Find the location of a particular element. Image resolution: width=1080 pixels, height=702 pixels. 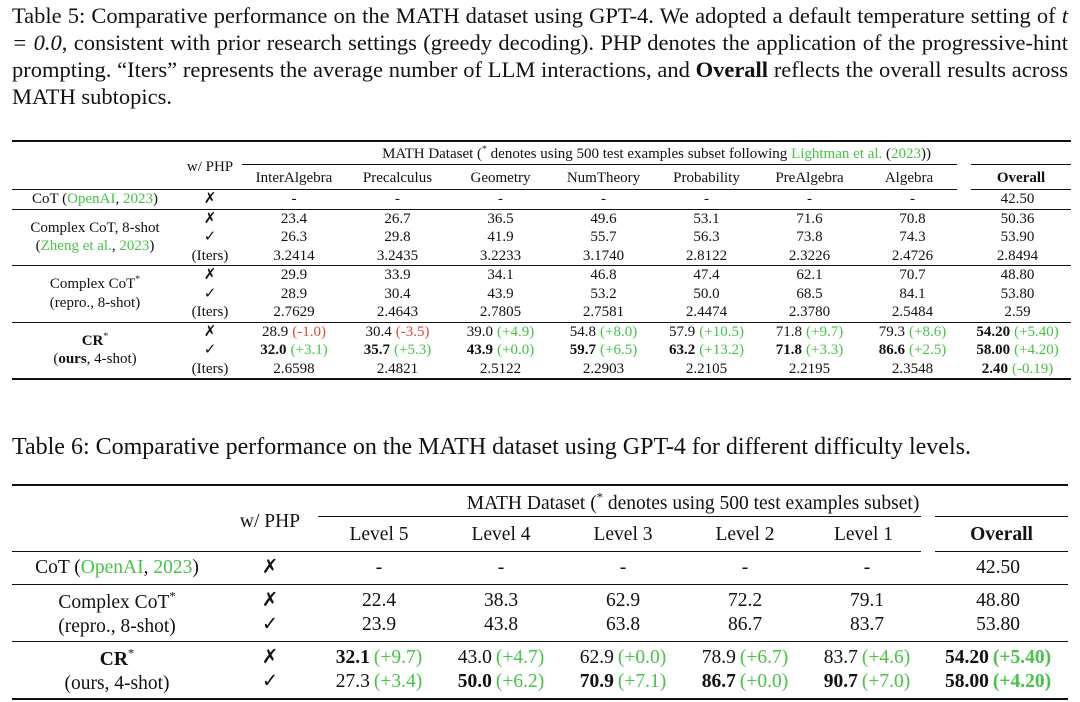

cell-delta: (+3.1) is located at coordinates (309, 350).